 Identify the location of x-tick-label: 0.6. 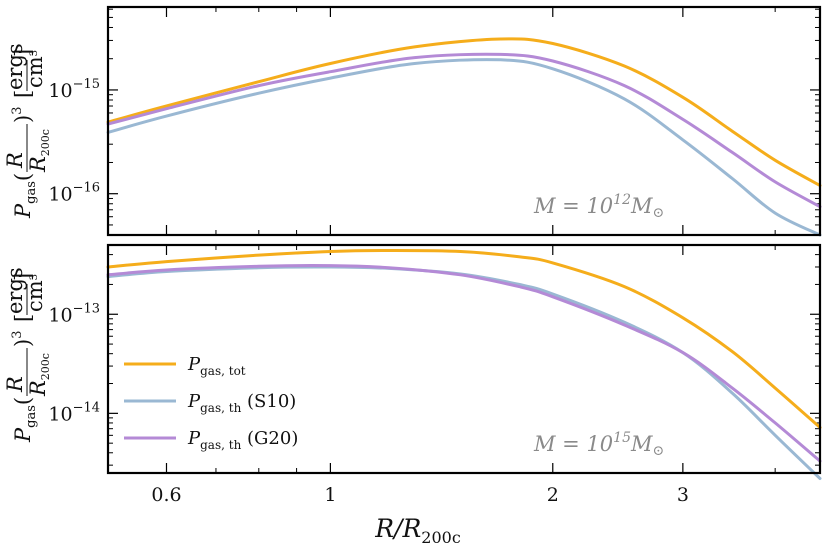
(166, 495).